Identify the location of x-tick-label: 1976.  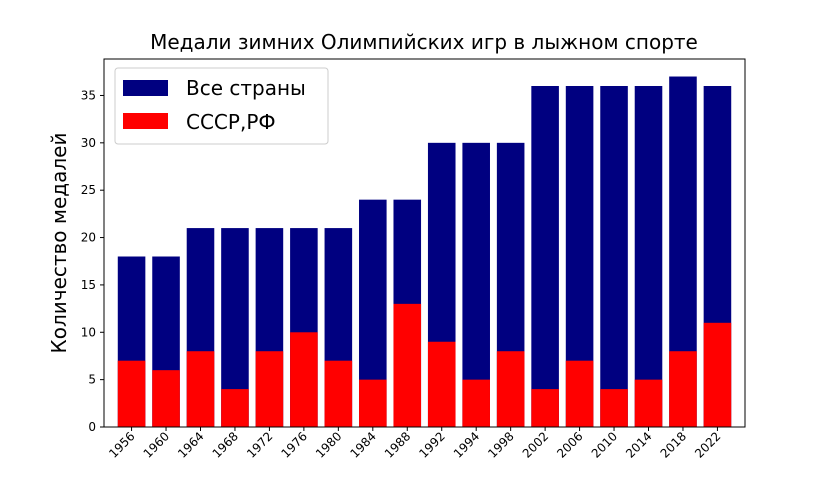
(294, 444).